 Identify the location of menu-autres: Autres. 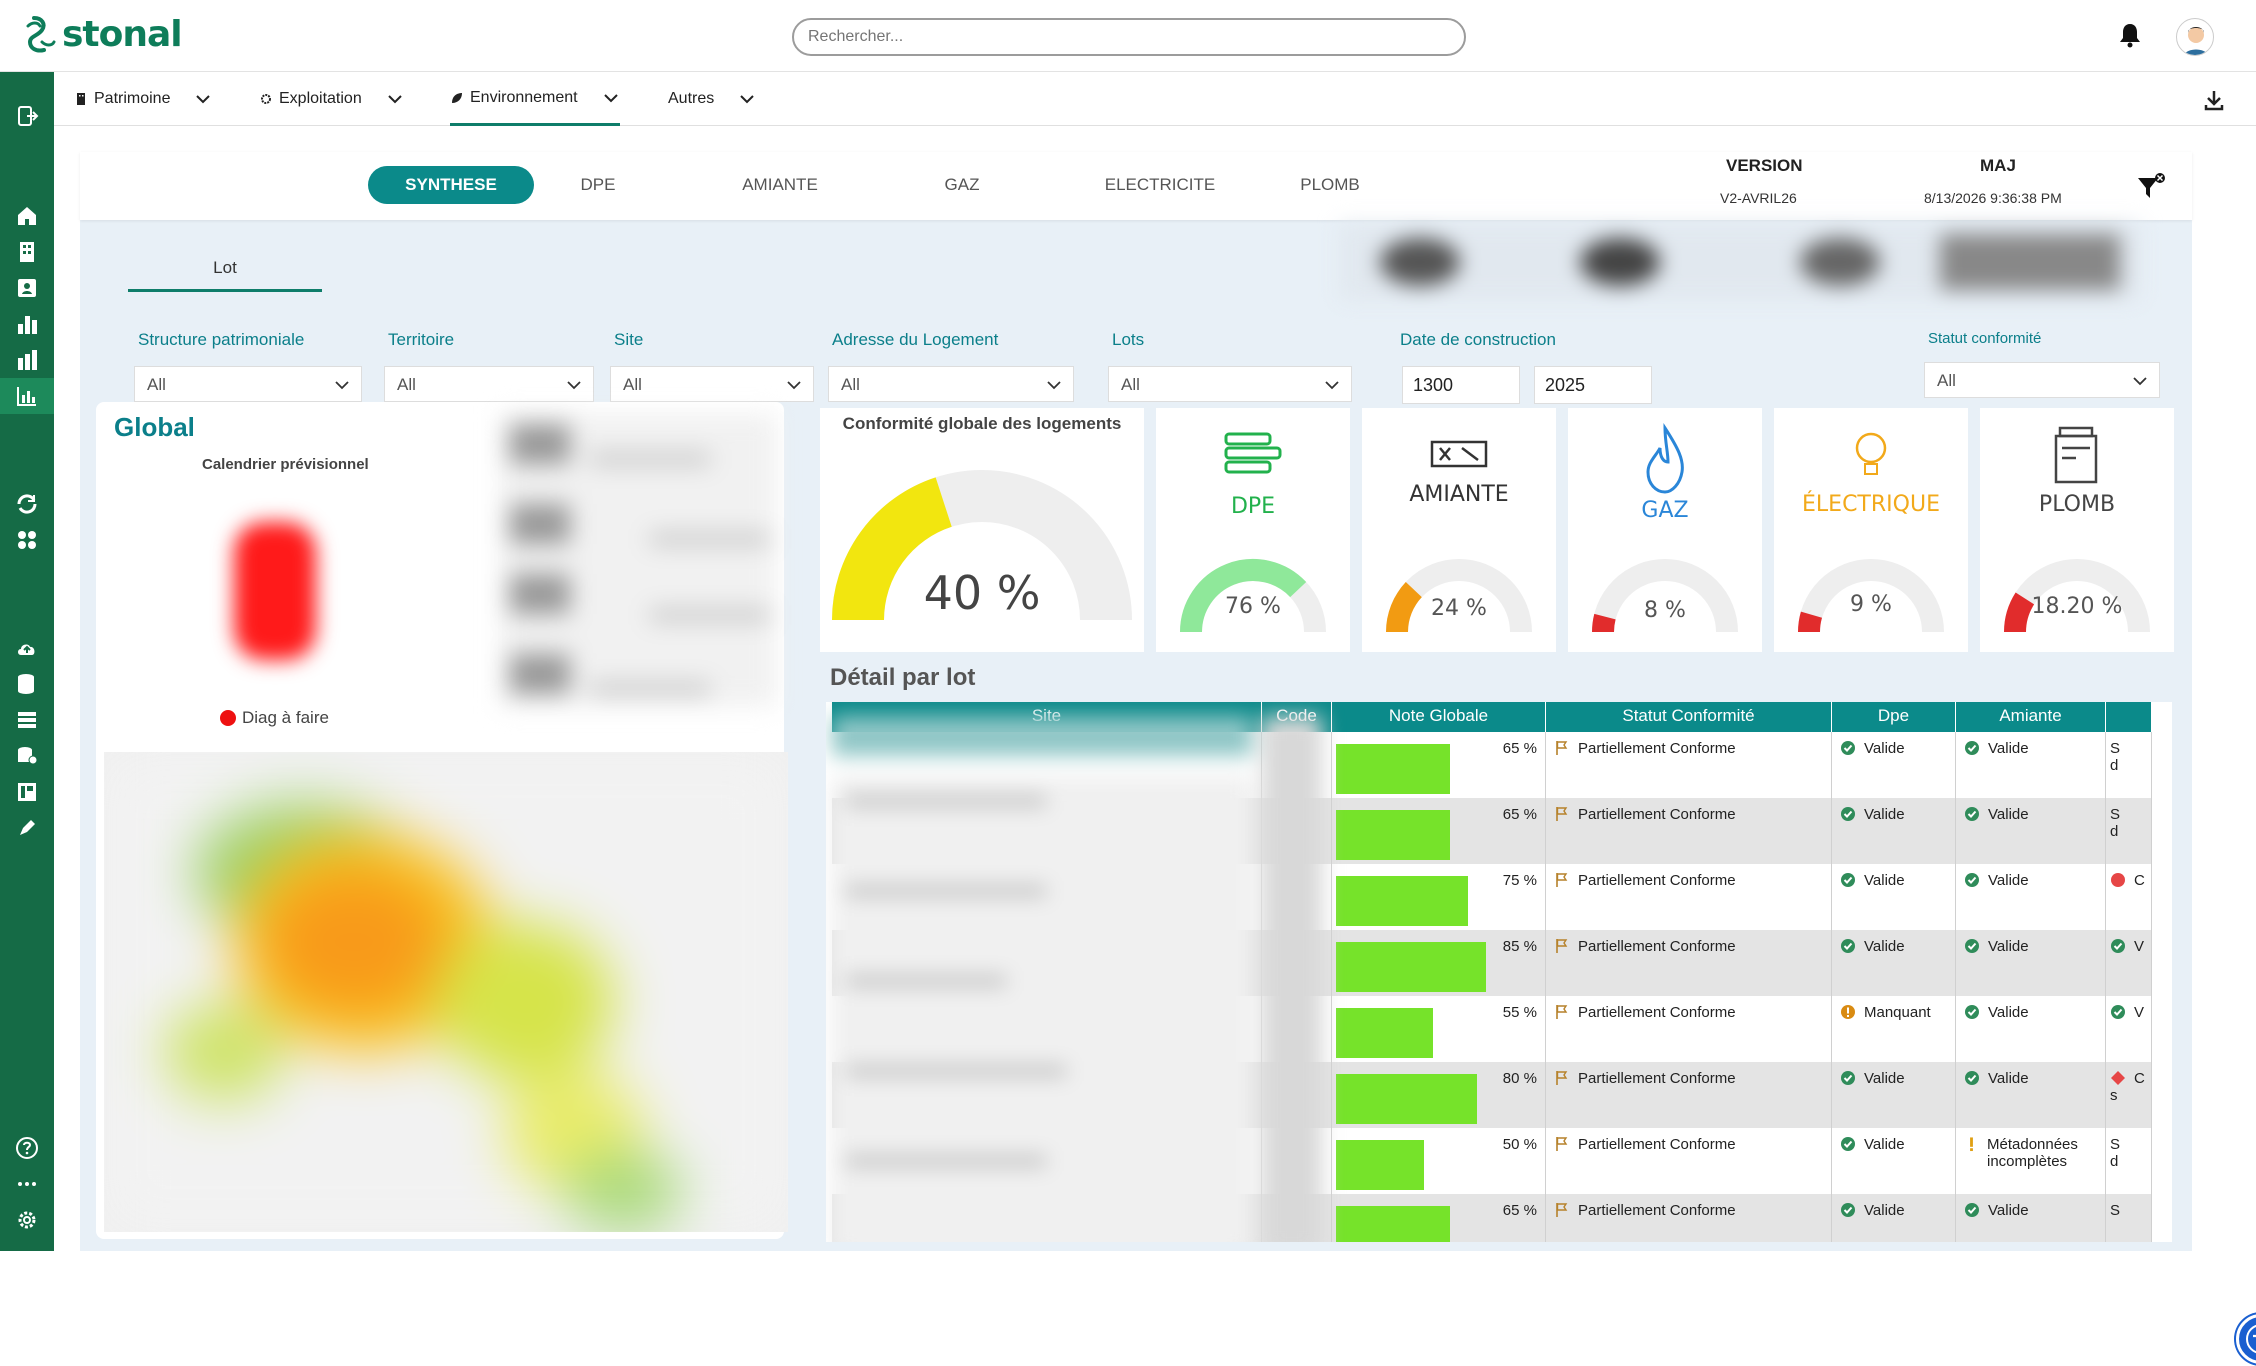
(712, 99).